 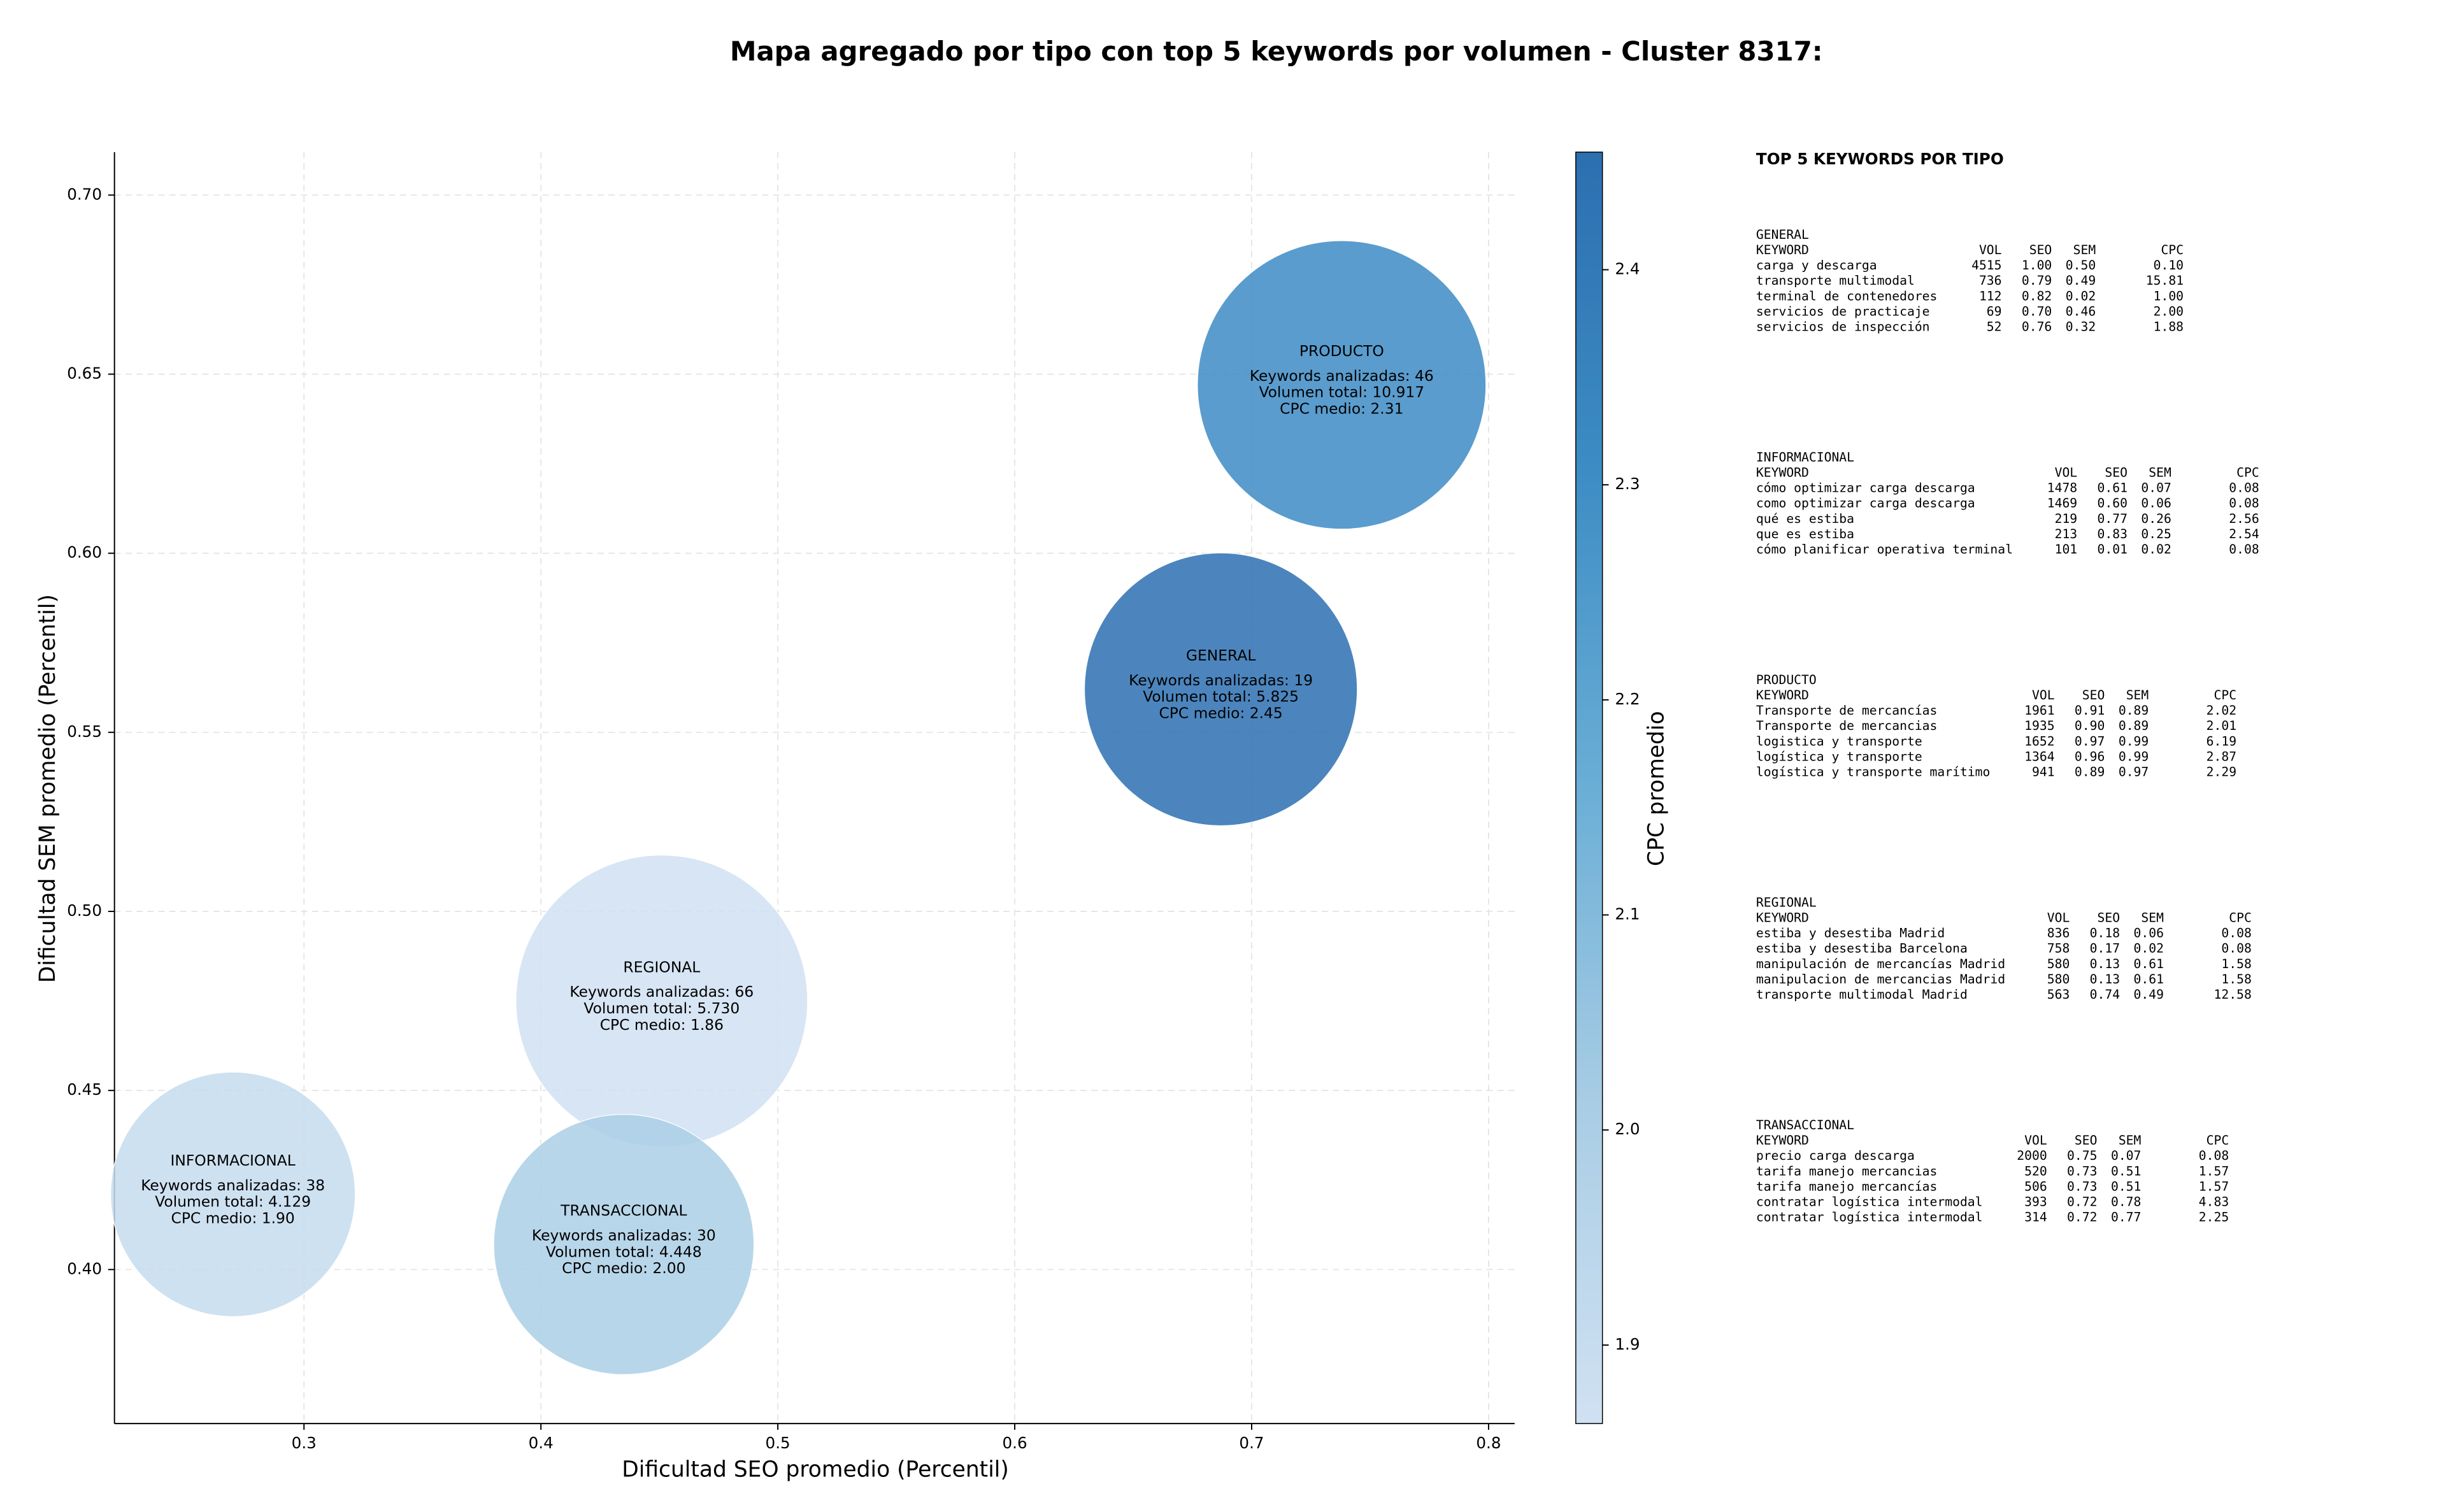 I want to click on bubble-annotation: Keywords analizadas: 38, so click(x=233, y=1185).